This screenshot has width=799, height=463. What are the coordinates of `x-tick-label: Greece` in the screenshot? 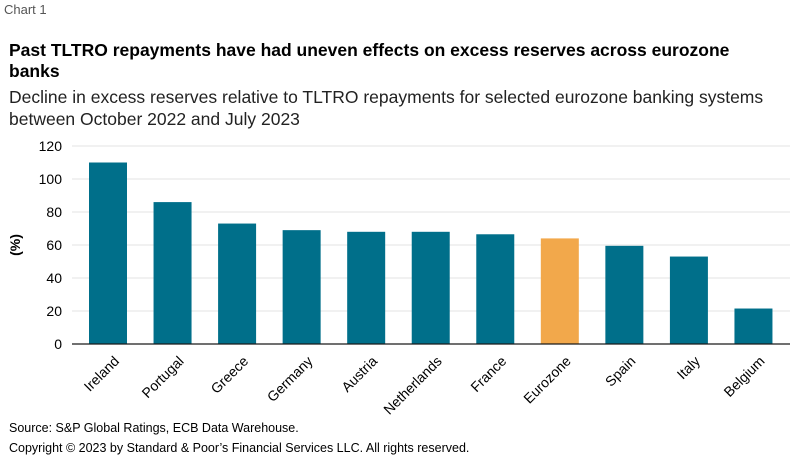 It's located at (229, 375).